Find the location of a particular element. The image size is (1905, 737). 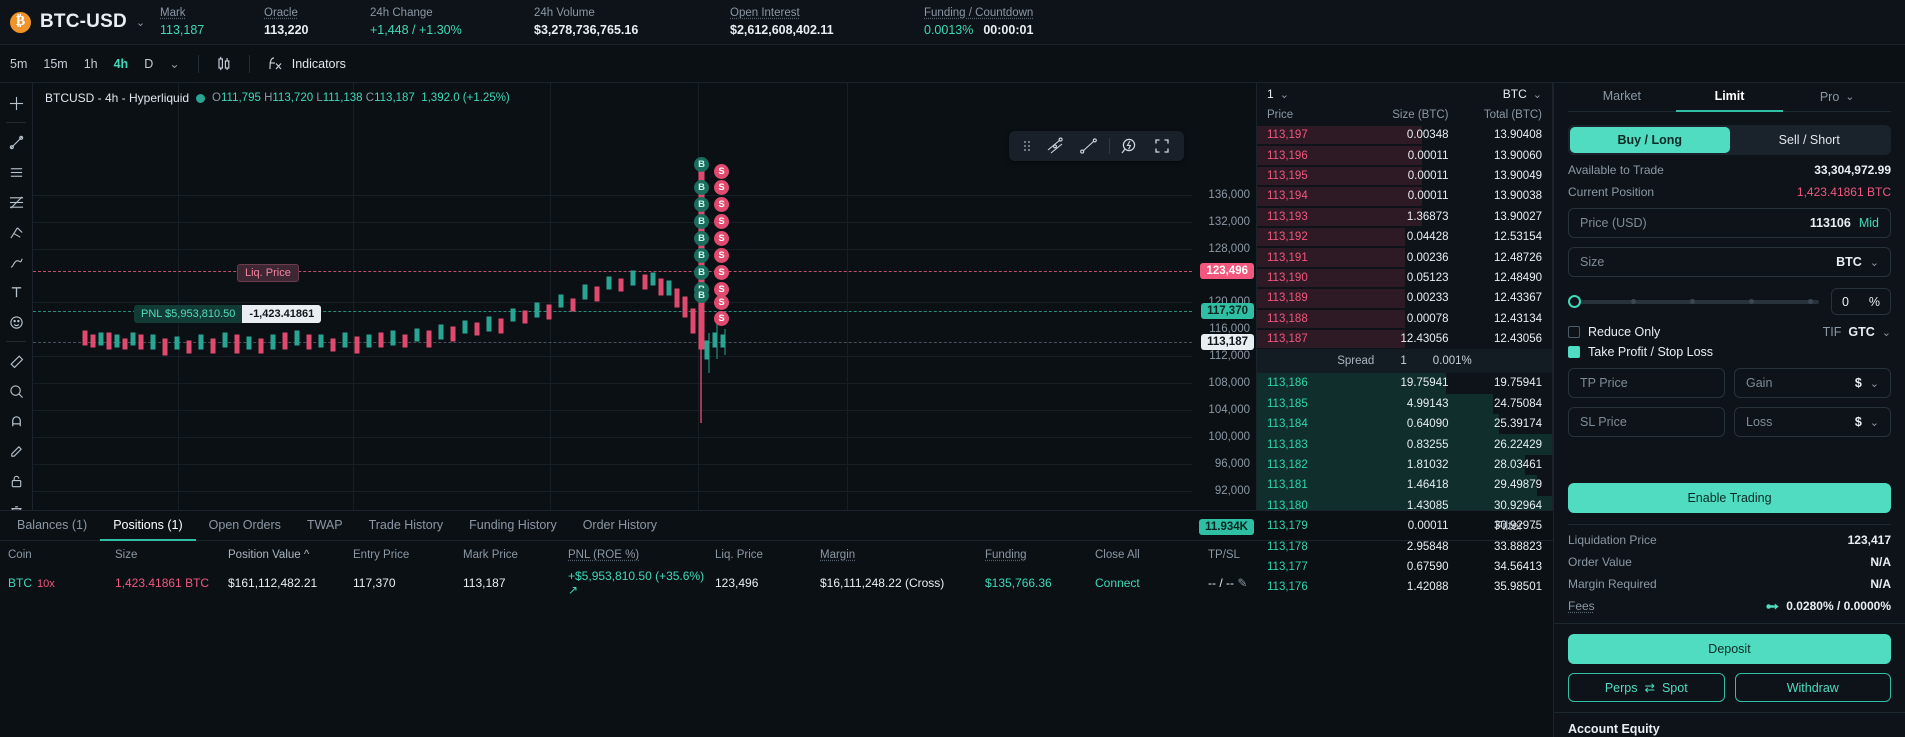

tif-selector: TIF GTC ⌄ is located at coordinates (1857, 332).